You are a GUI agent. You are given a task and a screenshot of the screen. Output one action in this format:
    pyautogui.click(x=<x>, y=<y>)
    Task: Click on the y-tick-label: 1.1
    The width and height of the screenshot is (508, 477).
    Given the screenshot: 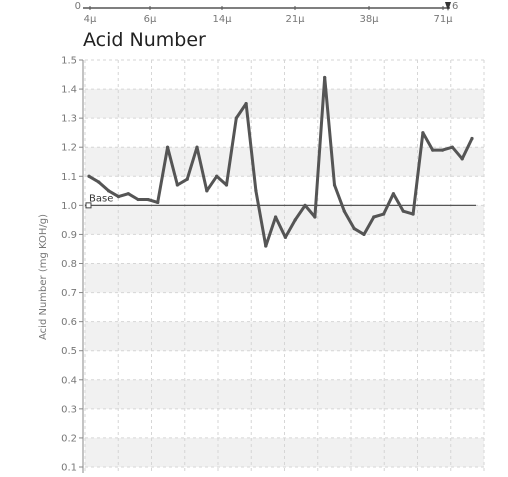 What is the action you would take?
    pyautogui.click(x=69, y=177)
    